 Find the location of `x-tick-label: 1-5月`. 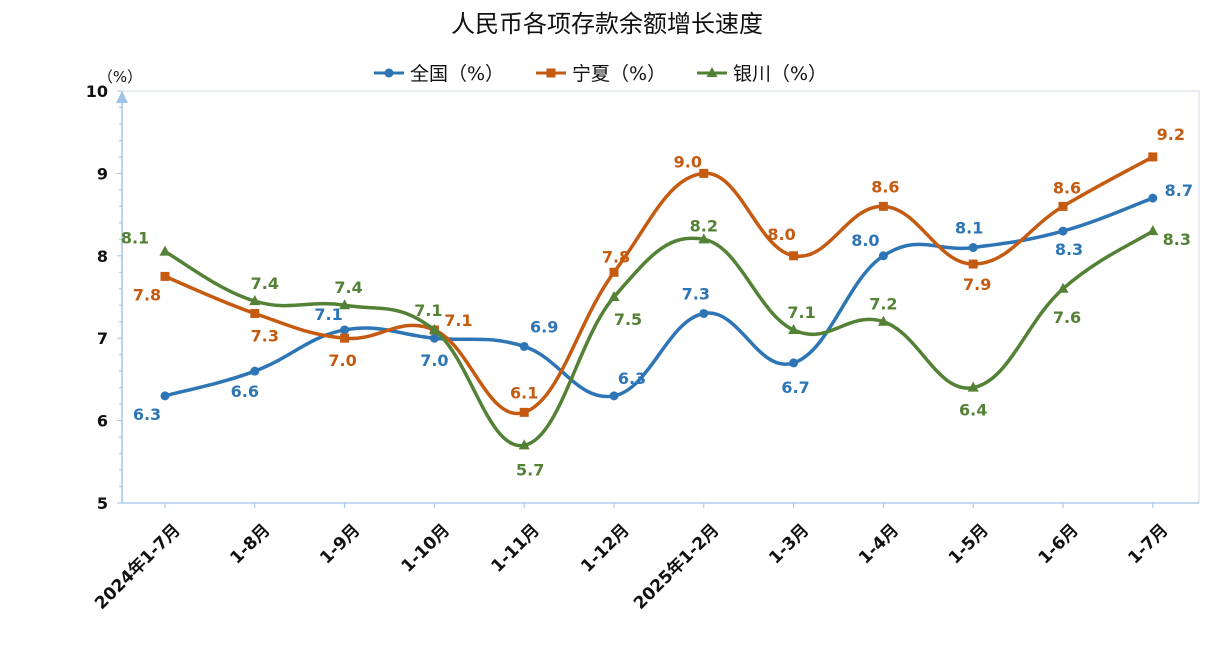

x-tick-label: 1-5月 is located at coordinates (969, 544).